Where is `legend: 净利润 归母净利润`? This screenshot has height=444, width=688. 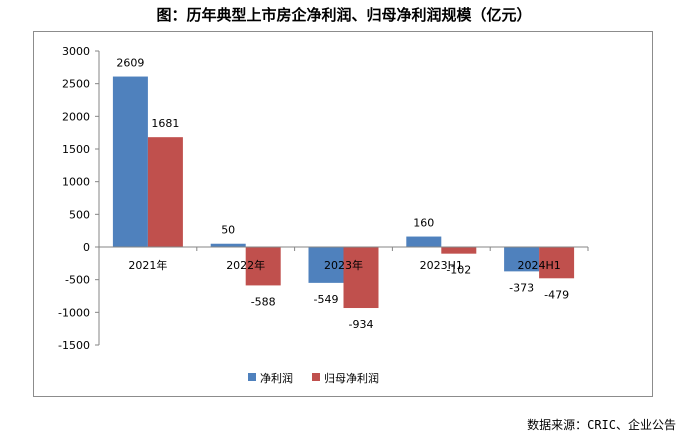 legend: 净利润 归母净利润 is located at coordinates (313, 378).